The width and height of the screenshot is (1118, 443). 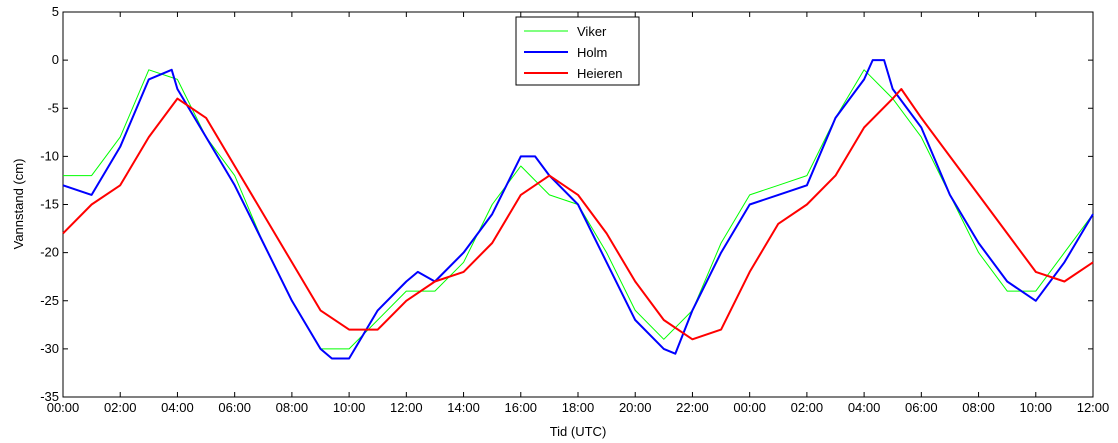 I want to click on y-tick-label: -15, so click(x=49, y=204).